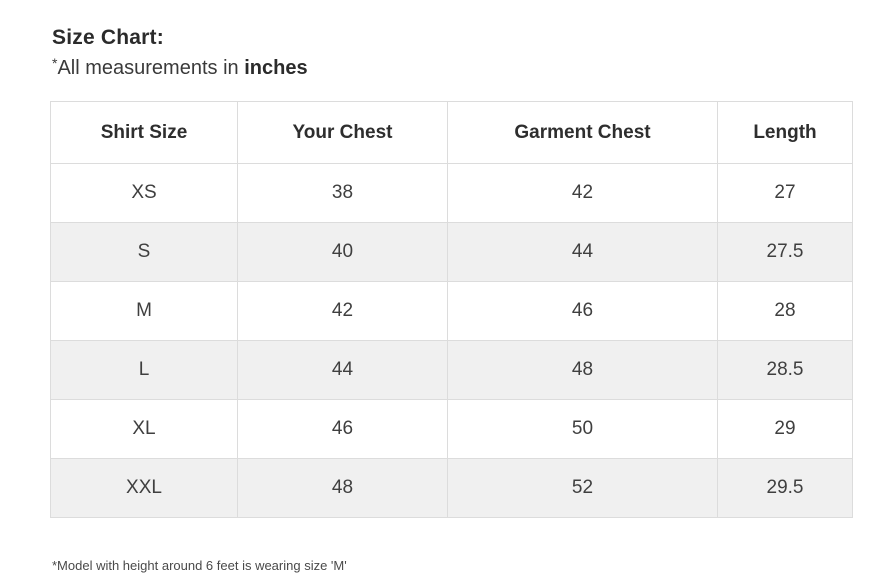 This screenshot has width=895, height=585. Describe the element at coordinates (785, 488) in the screenshot. I see `cell-length: 29.5` at that location.